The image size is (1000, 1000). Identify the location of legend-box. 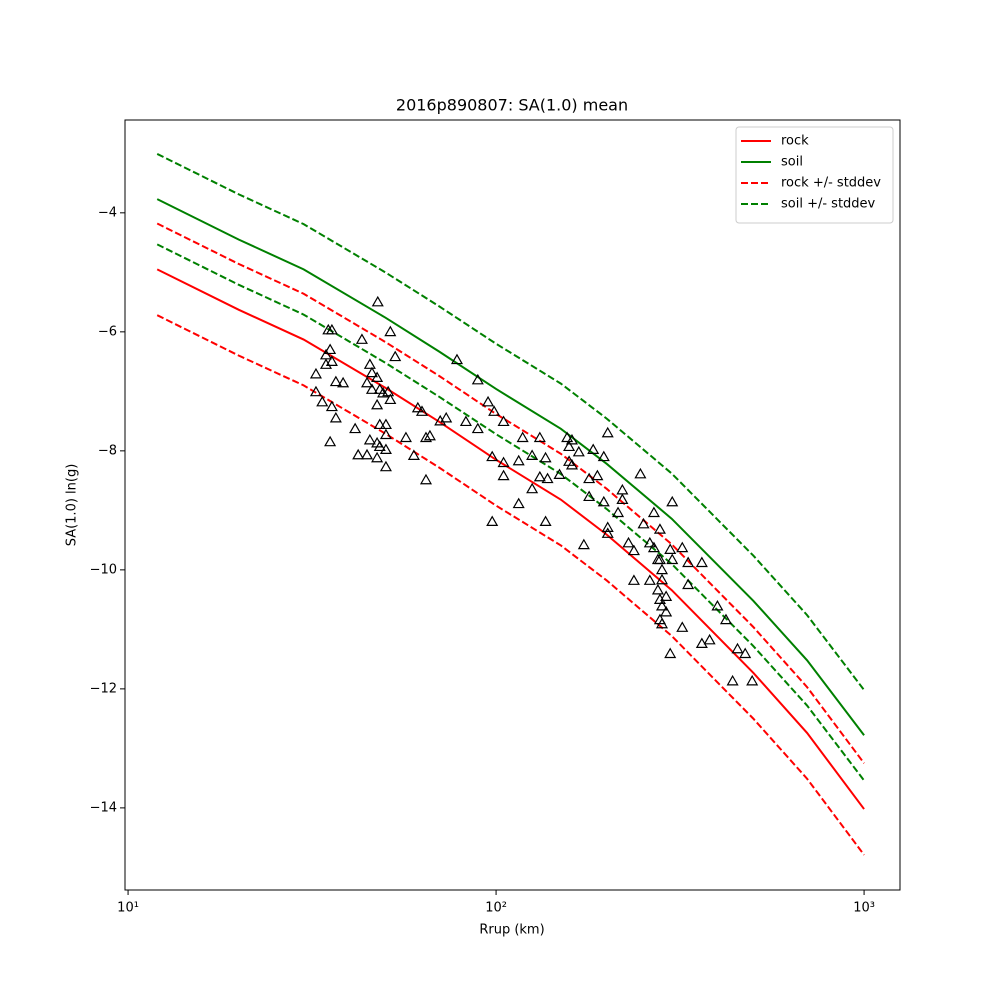
(814, 175).